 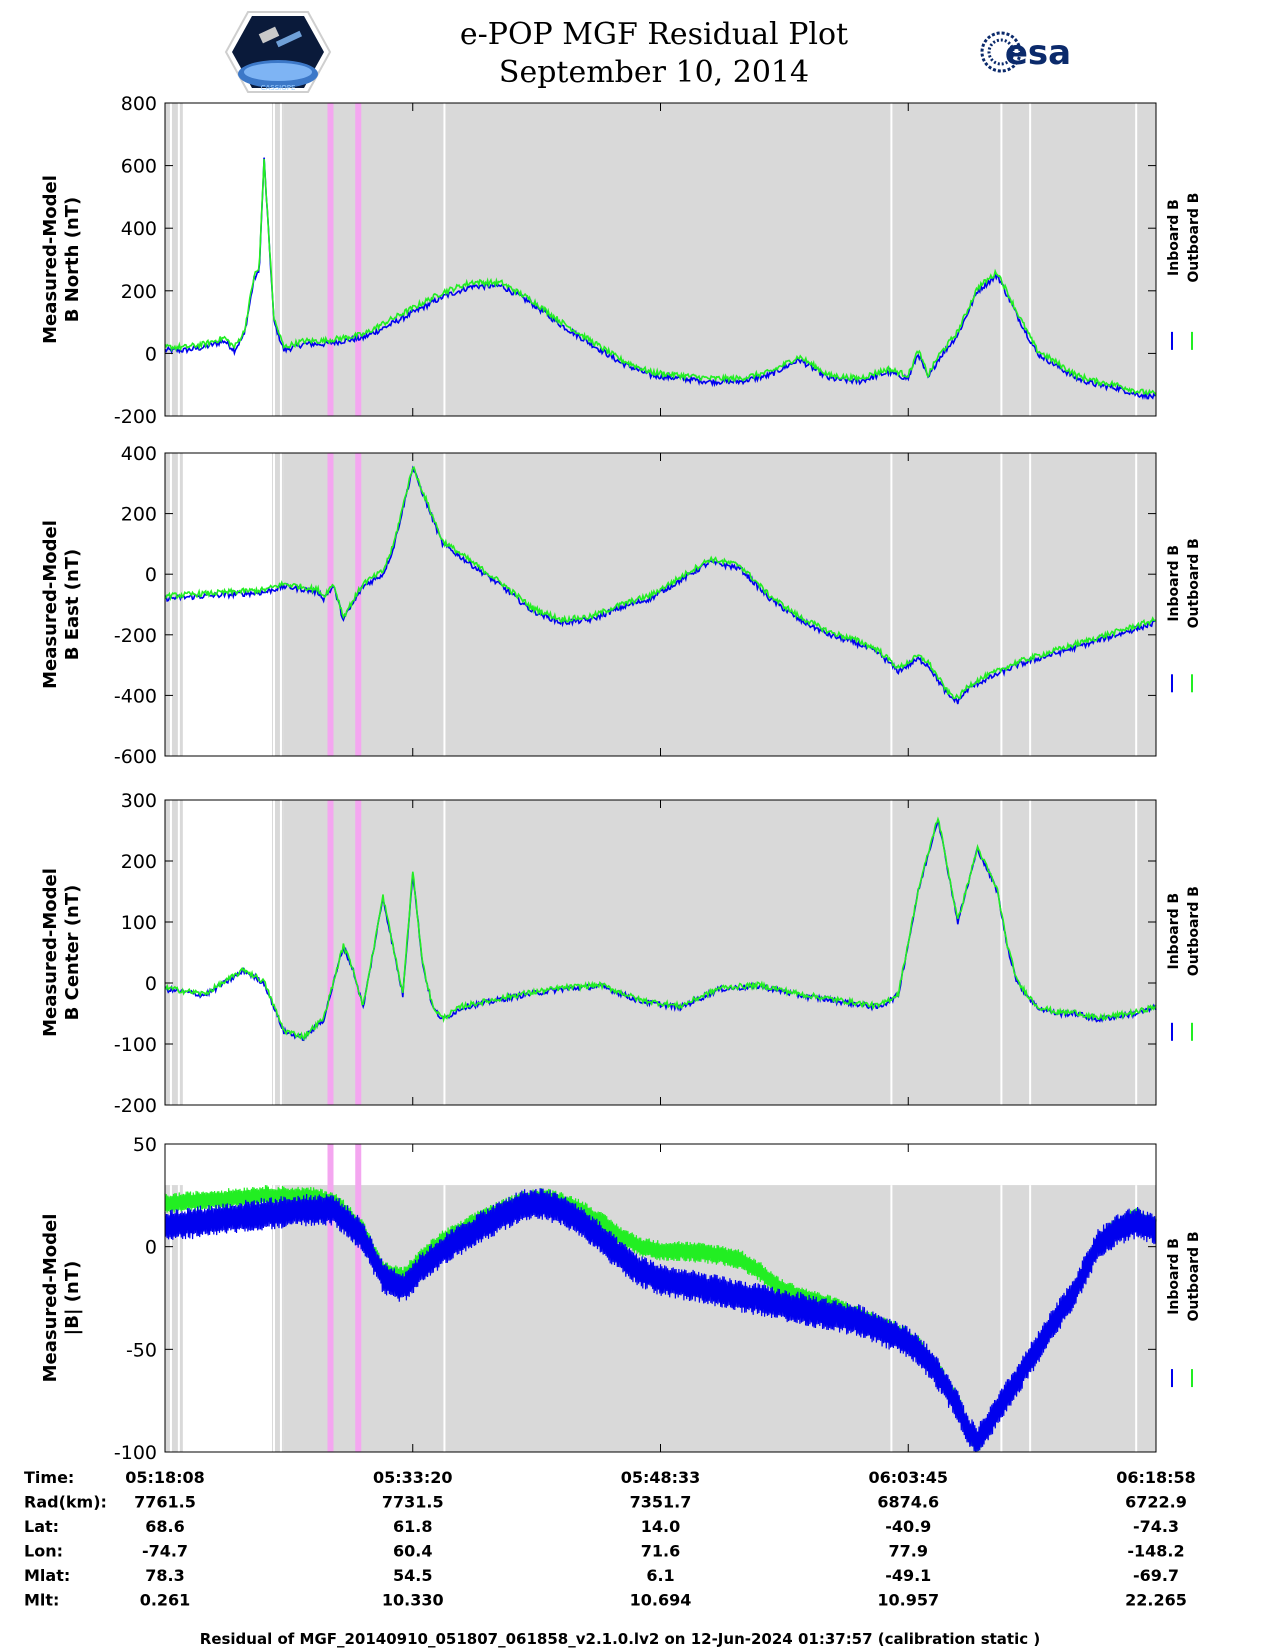 What do you see at coordinates (47, 1575) in the screenshot?
I see `table-row-label: Mlat:` at bounding box center [47, 1575].